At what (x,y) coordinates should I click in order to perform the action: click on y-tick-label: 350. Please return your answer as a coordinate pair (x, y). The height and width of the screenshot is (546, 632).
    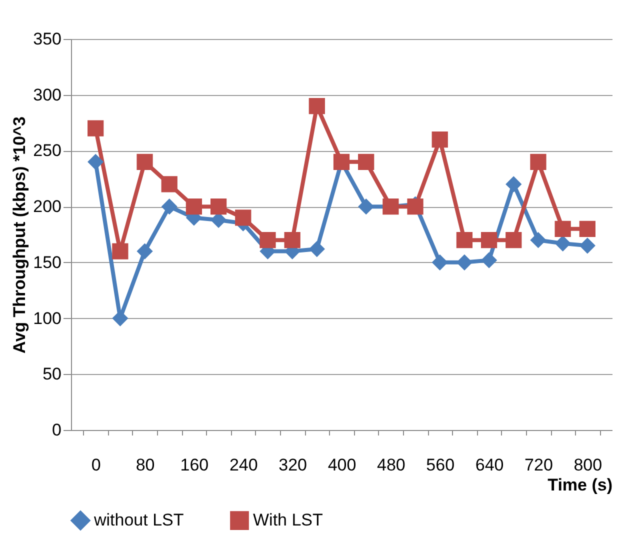
    Looking at the image, I should click on (47, 39).